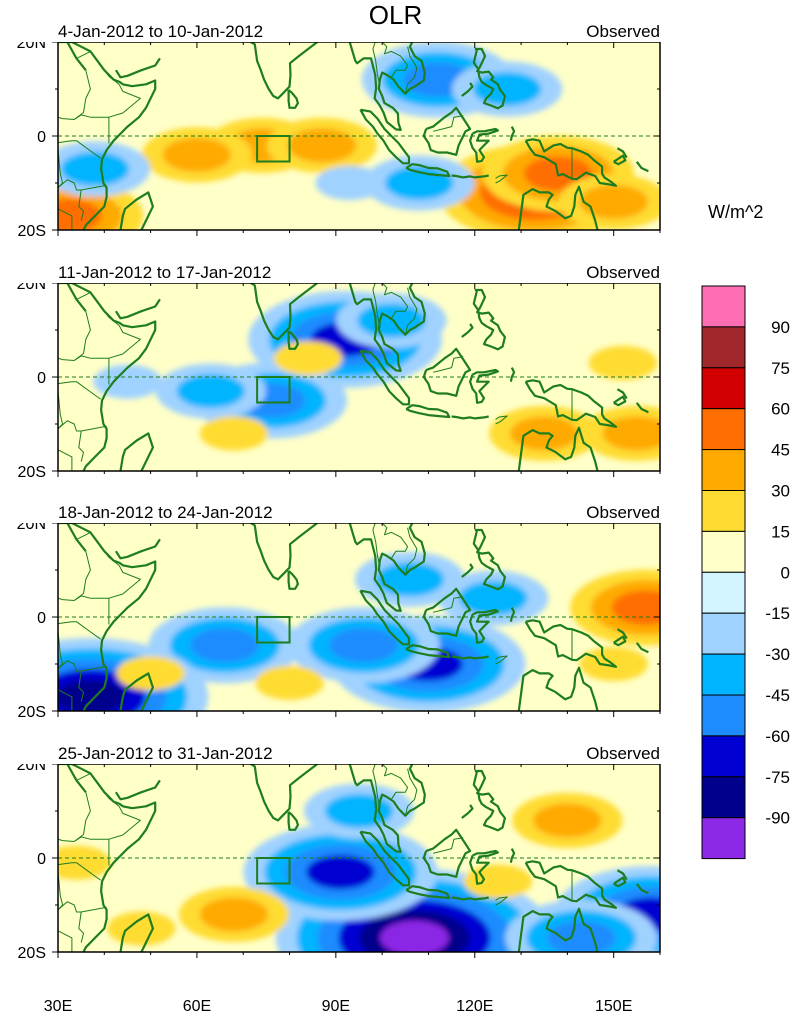  Describe the element at coordinates (31, 288) in the screenshot. I see `y-tick-label: 20N` at that location.